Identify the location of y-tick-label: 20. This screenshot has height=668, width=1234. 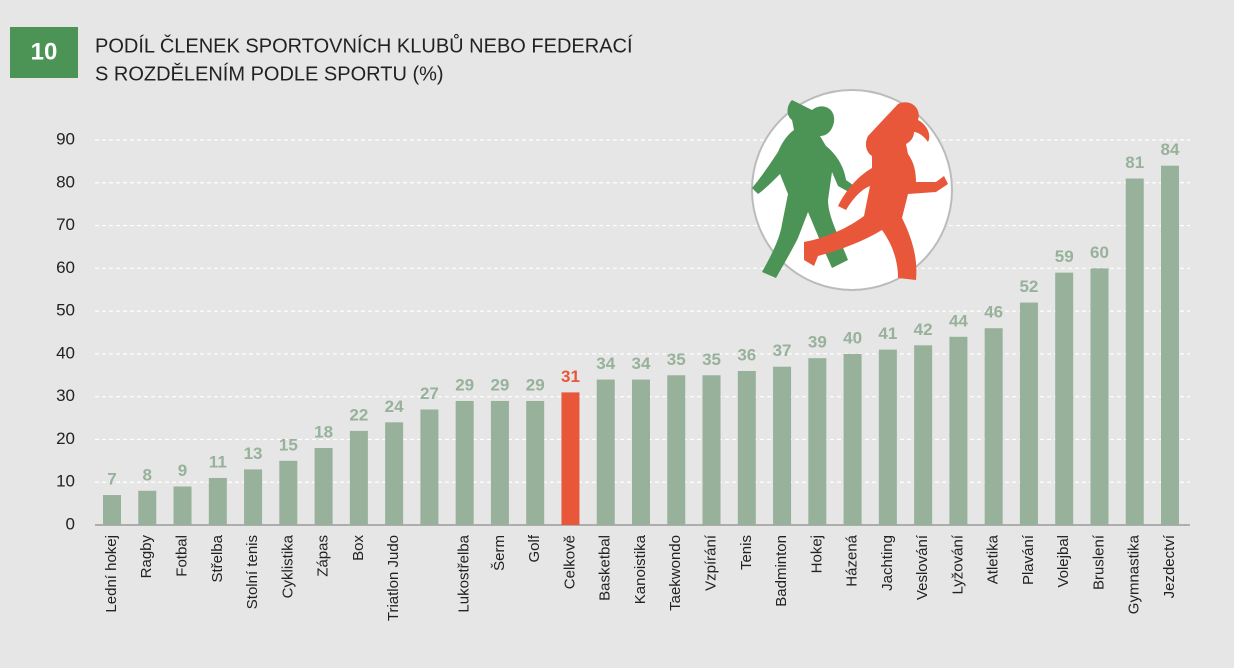
(65, 438).